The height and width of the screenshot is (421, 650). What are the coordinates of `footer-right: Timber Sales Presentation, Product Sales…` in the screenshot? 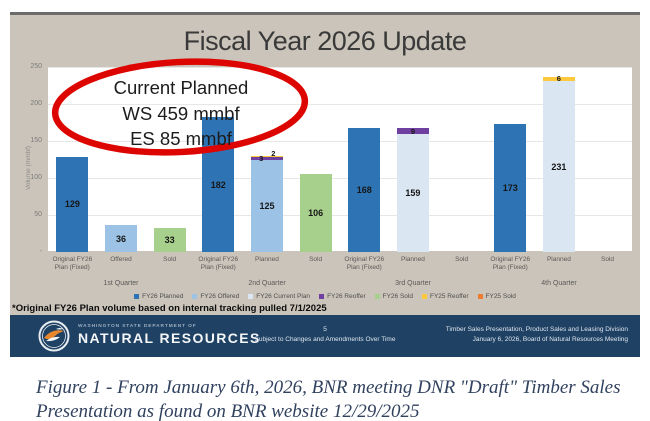 It's located at (537, 335).